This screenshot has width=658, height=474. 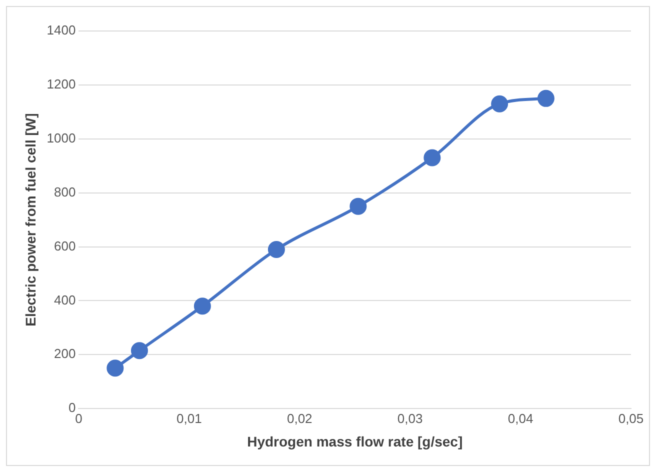 I want to click on x-tick-label: 0,03, so click(x=410, y=418).